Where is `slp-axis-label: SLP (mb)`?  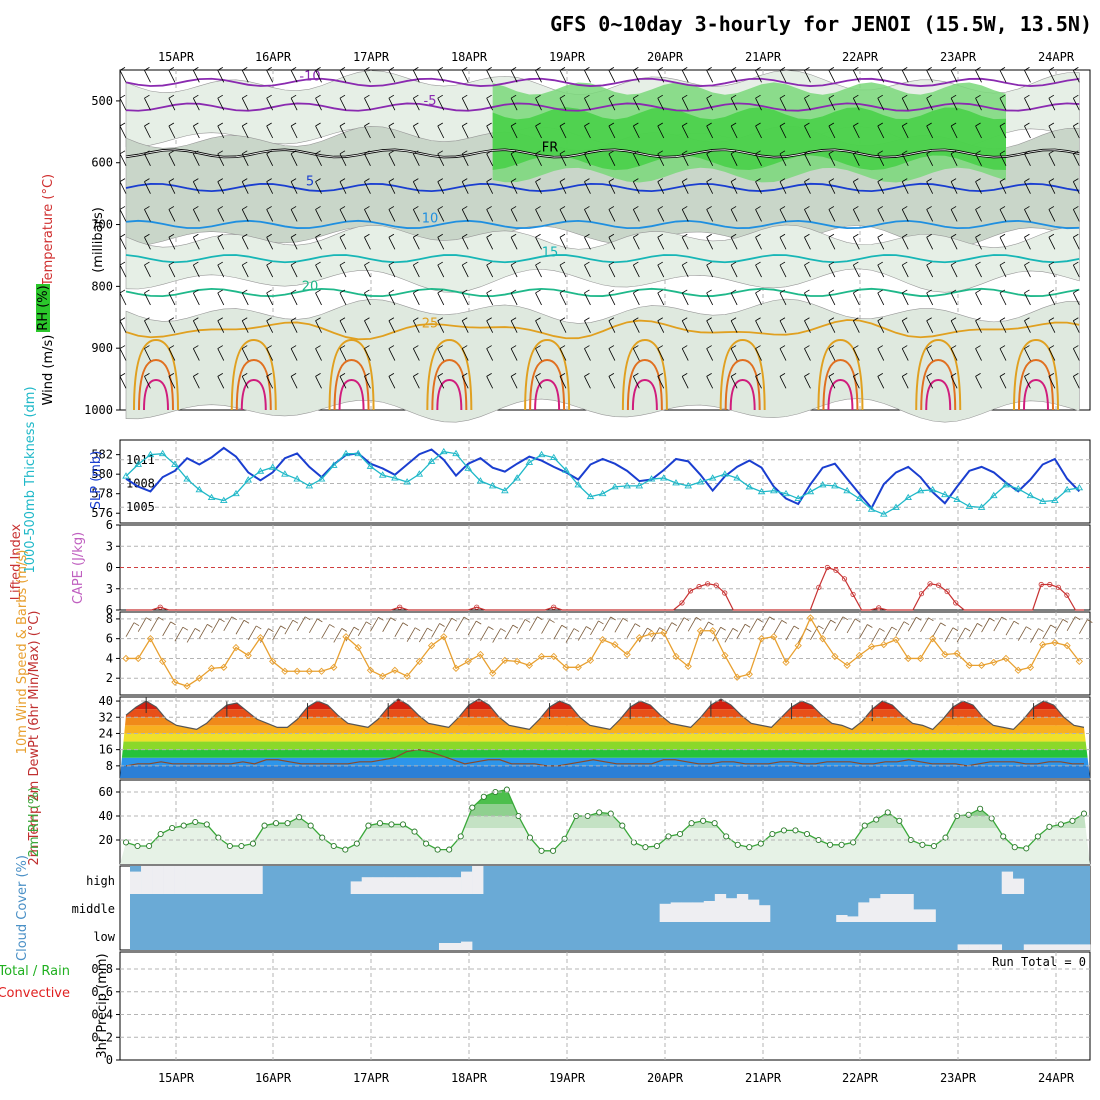
slp-axis-label: SLP (mb) is located at coordinates (96, 480).